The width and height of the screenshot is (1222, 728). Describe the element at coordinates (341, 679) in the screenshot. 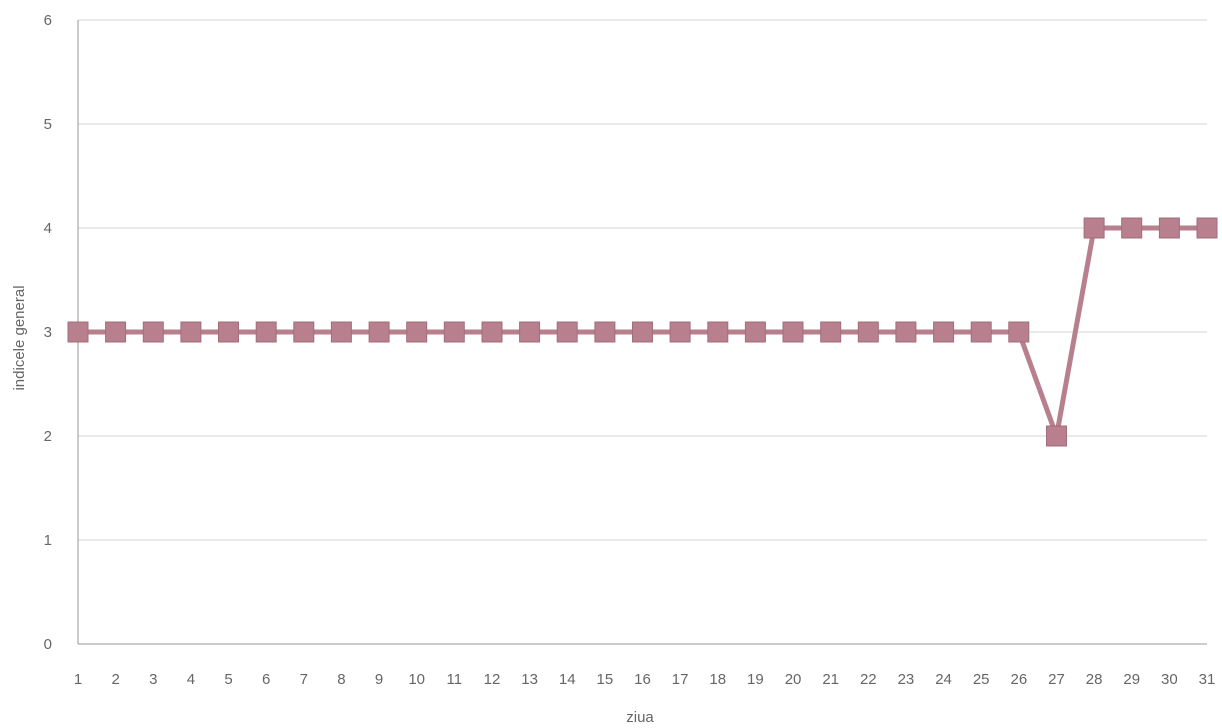

I see `x-tick-label: 8` at that location.